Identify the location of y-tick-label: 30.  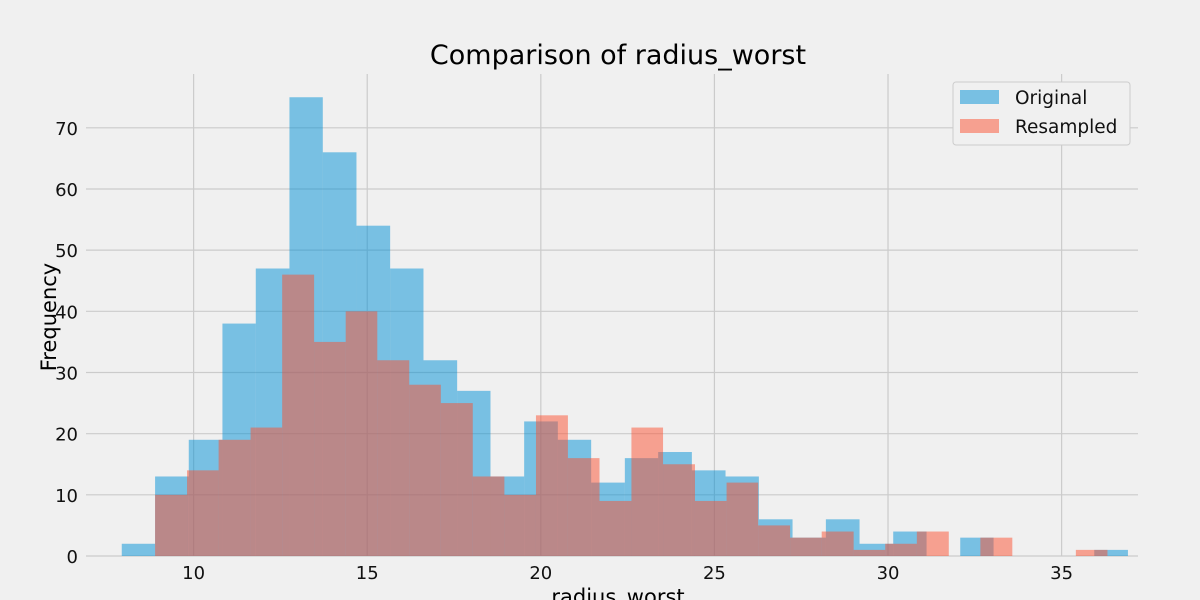
(66, 373).